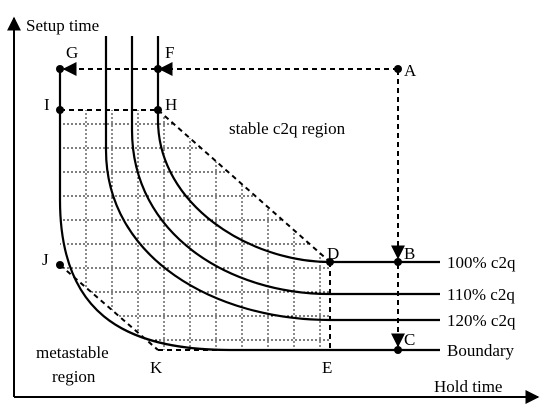 This screenshot has width=550, height=419. What do you see at coordinates (330, 262) in the screenshot?
I see `point-d` at bounding box center [330, 262].